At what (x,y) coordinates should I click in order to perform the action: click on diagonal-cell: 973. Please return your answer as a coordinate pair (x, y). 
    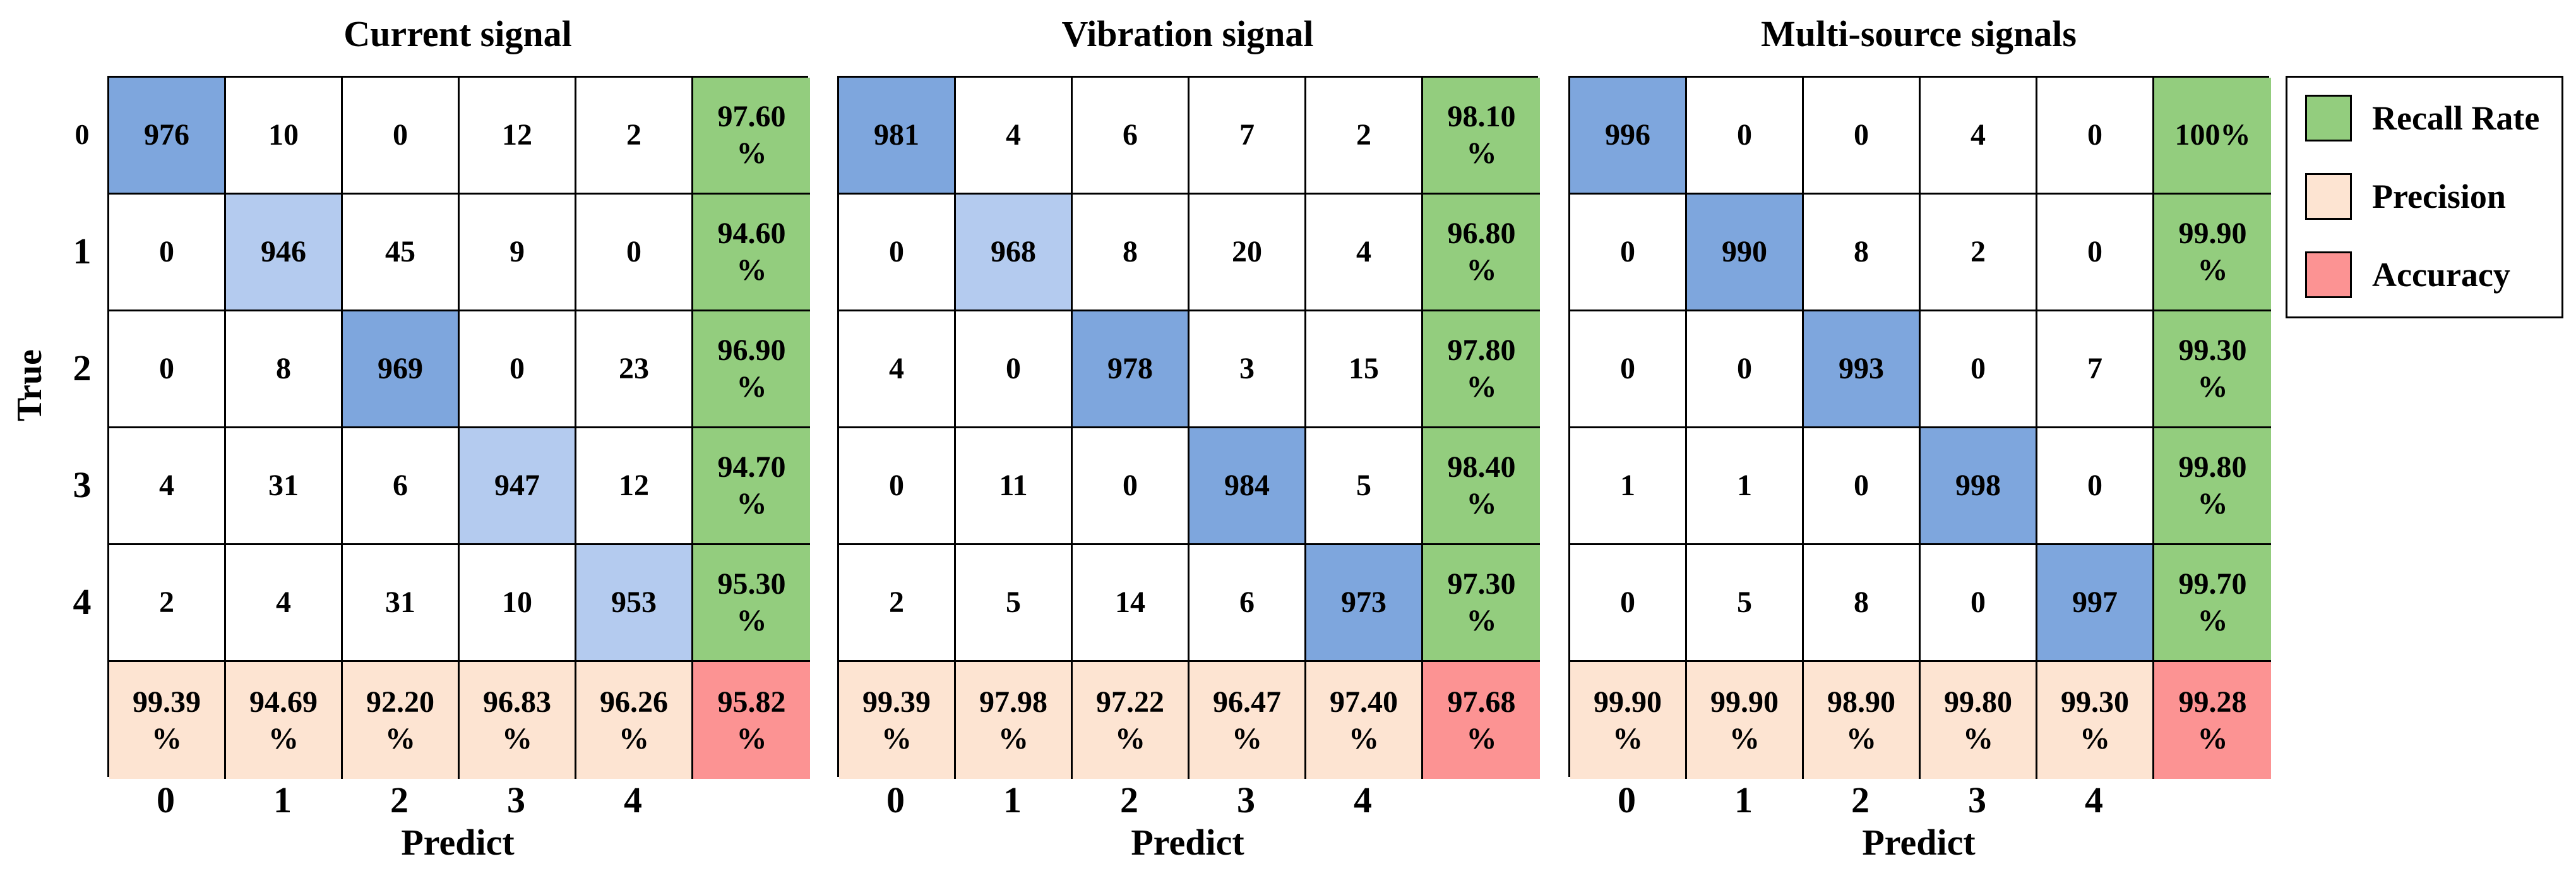
    Looking at the image, I should click on (1364, 603).